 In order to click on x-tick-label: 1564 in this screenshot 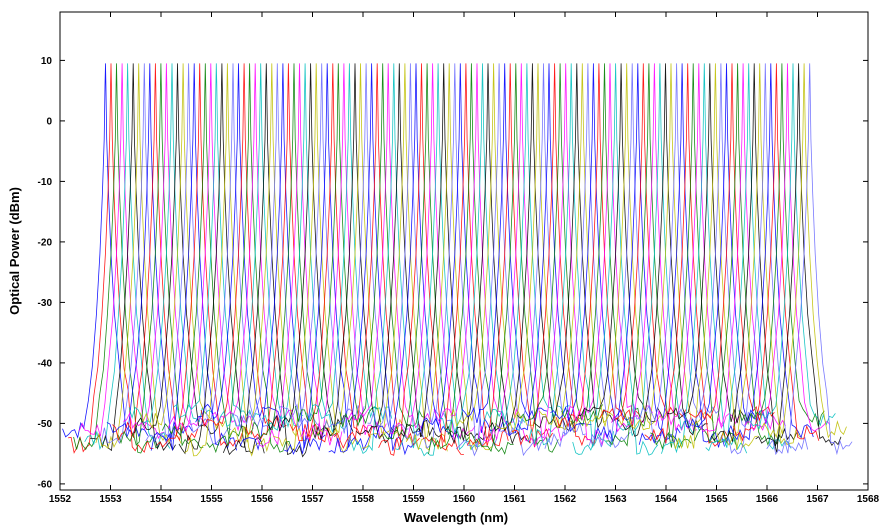, I will do `click(666, 499)`.